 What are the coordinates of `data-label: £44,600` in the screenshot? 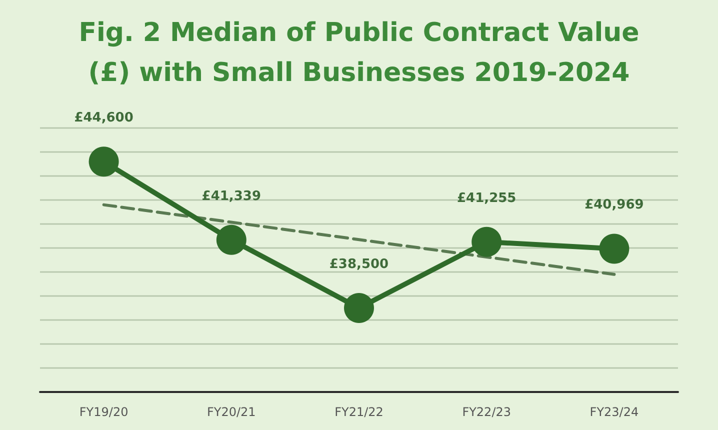 It's located at (104, 118).